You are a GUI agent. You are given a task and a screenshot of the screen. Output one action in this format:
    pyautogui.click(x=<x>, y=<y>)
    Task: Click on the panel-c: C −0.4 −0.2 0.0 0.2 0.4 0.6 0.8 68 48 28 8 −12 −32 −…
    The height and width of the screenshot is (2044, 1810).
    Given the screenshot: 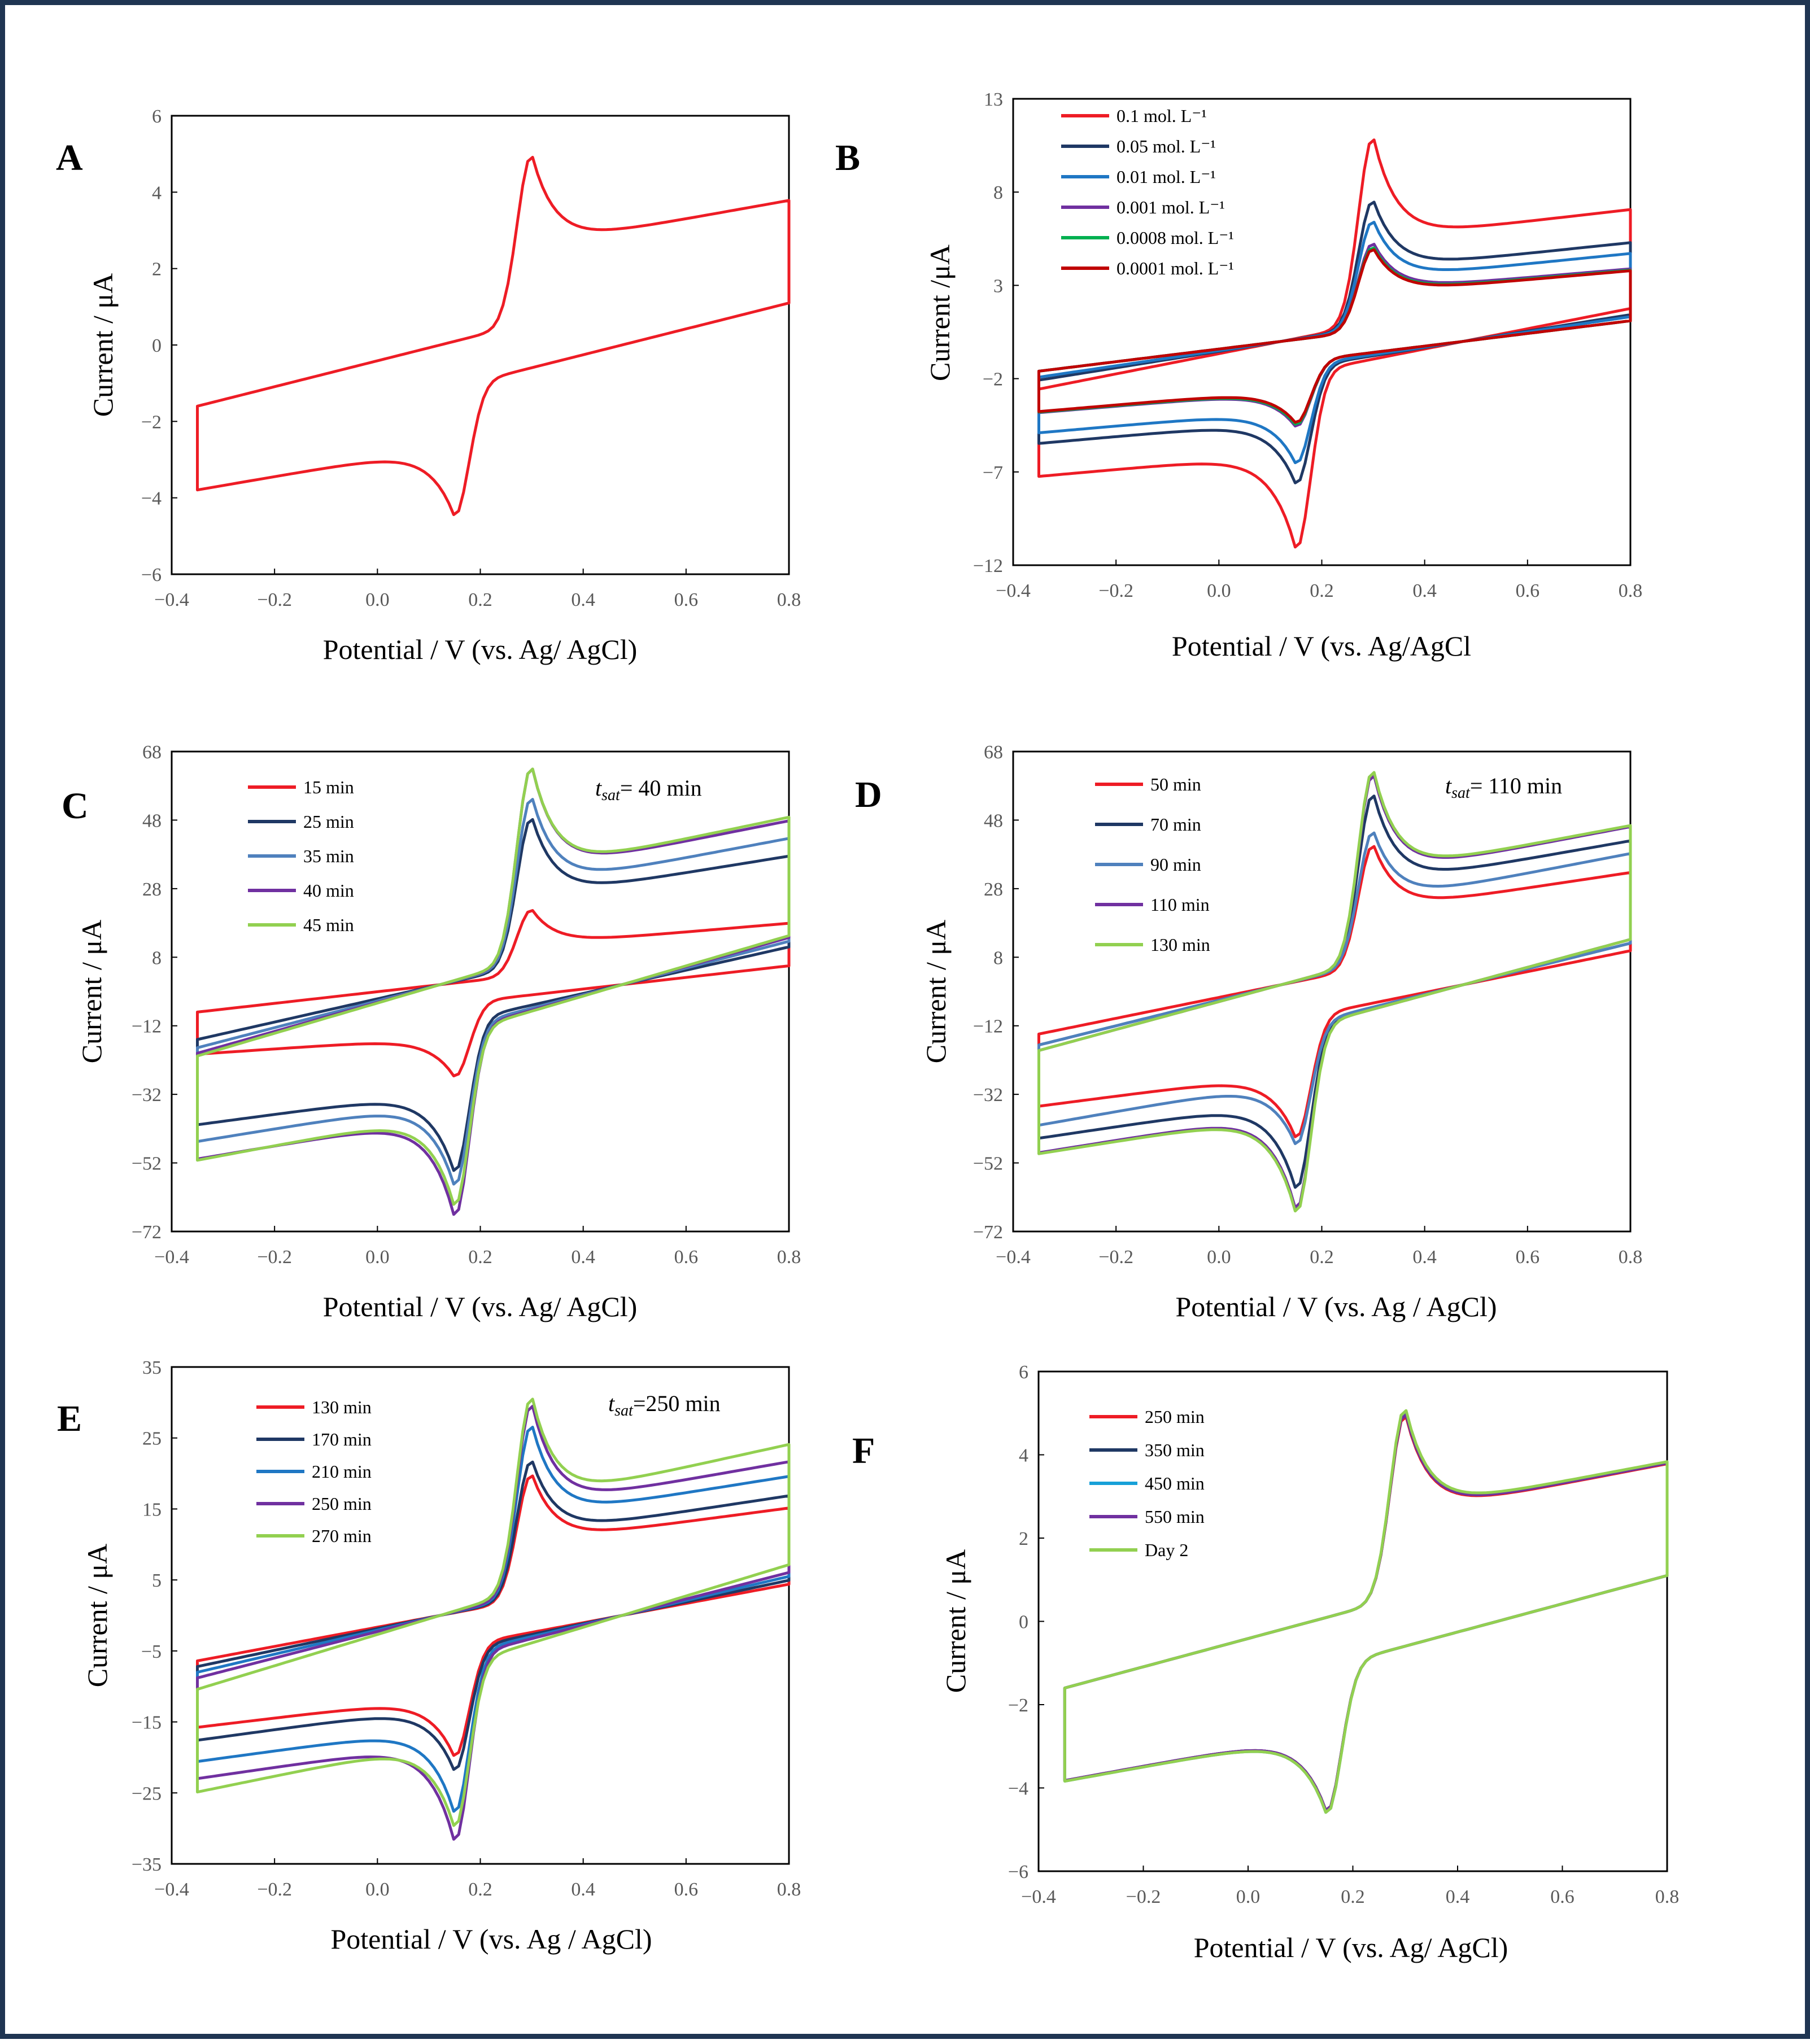 What is the action you would take?
    pyautogui.click(x=432, y=1032)
    